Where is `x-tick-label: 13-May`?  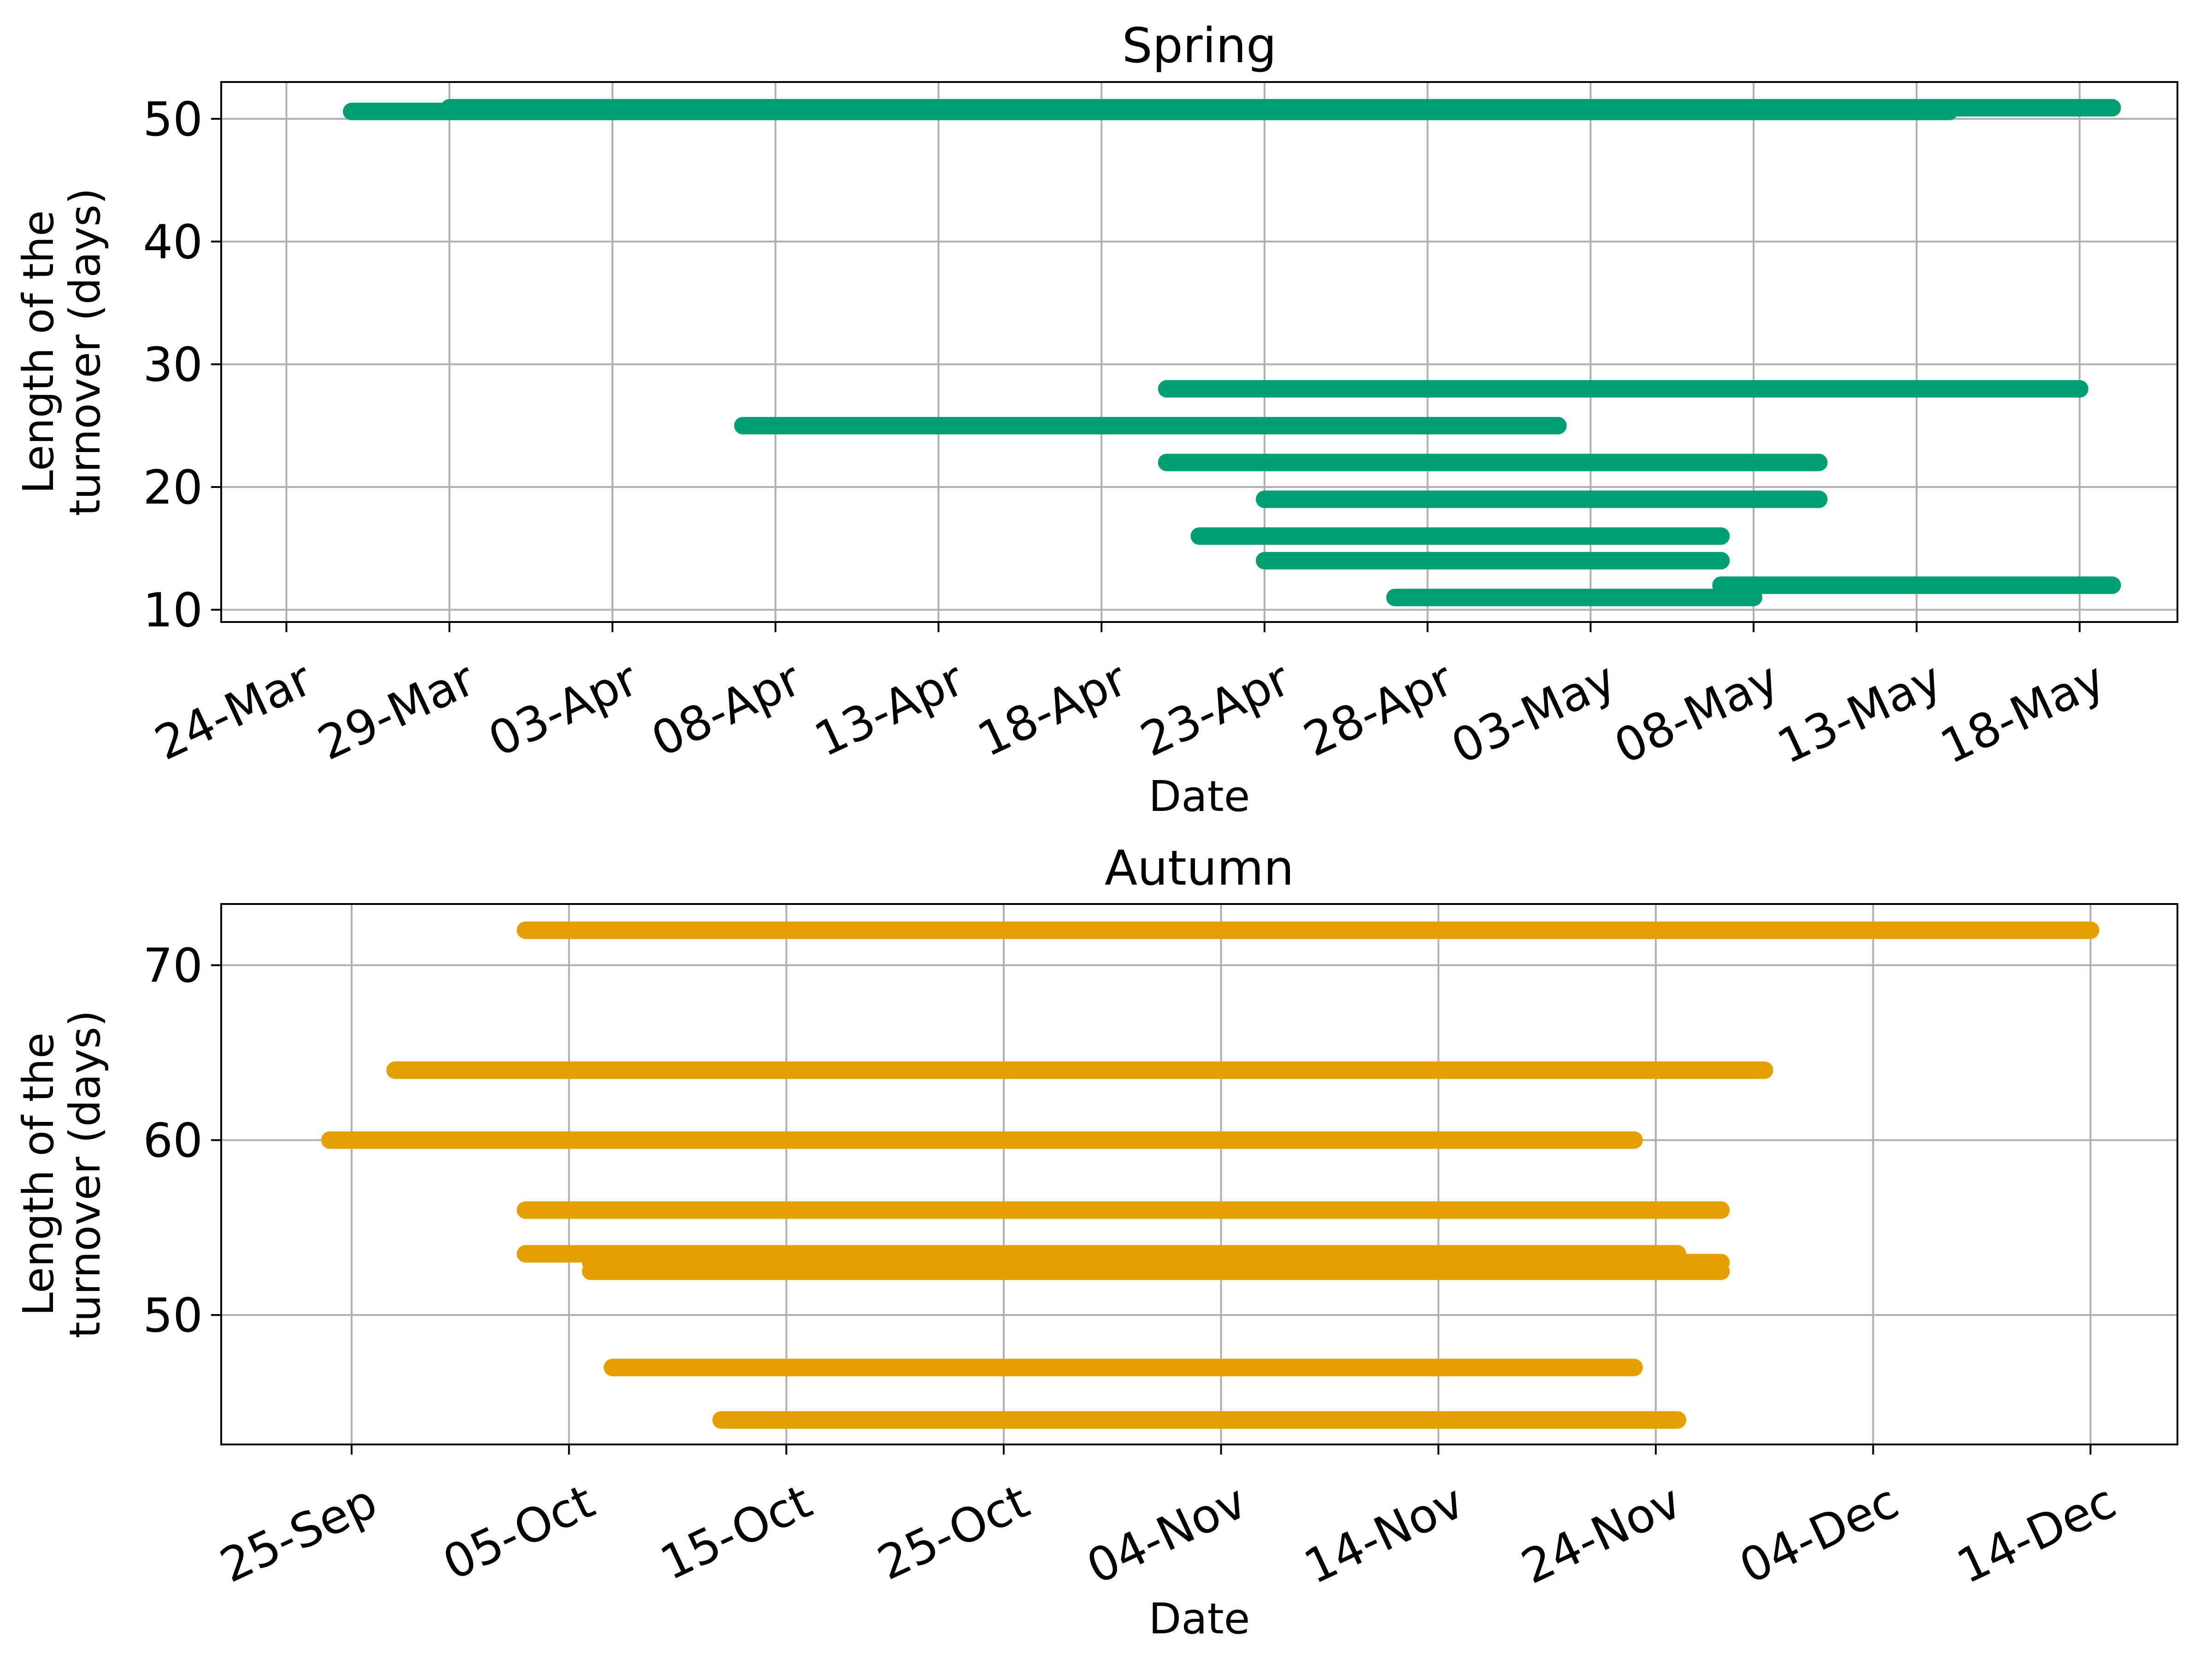
x-tick-label: 13-May is located at coordinates (1859, 713).